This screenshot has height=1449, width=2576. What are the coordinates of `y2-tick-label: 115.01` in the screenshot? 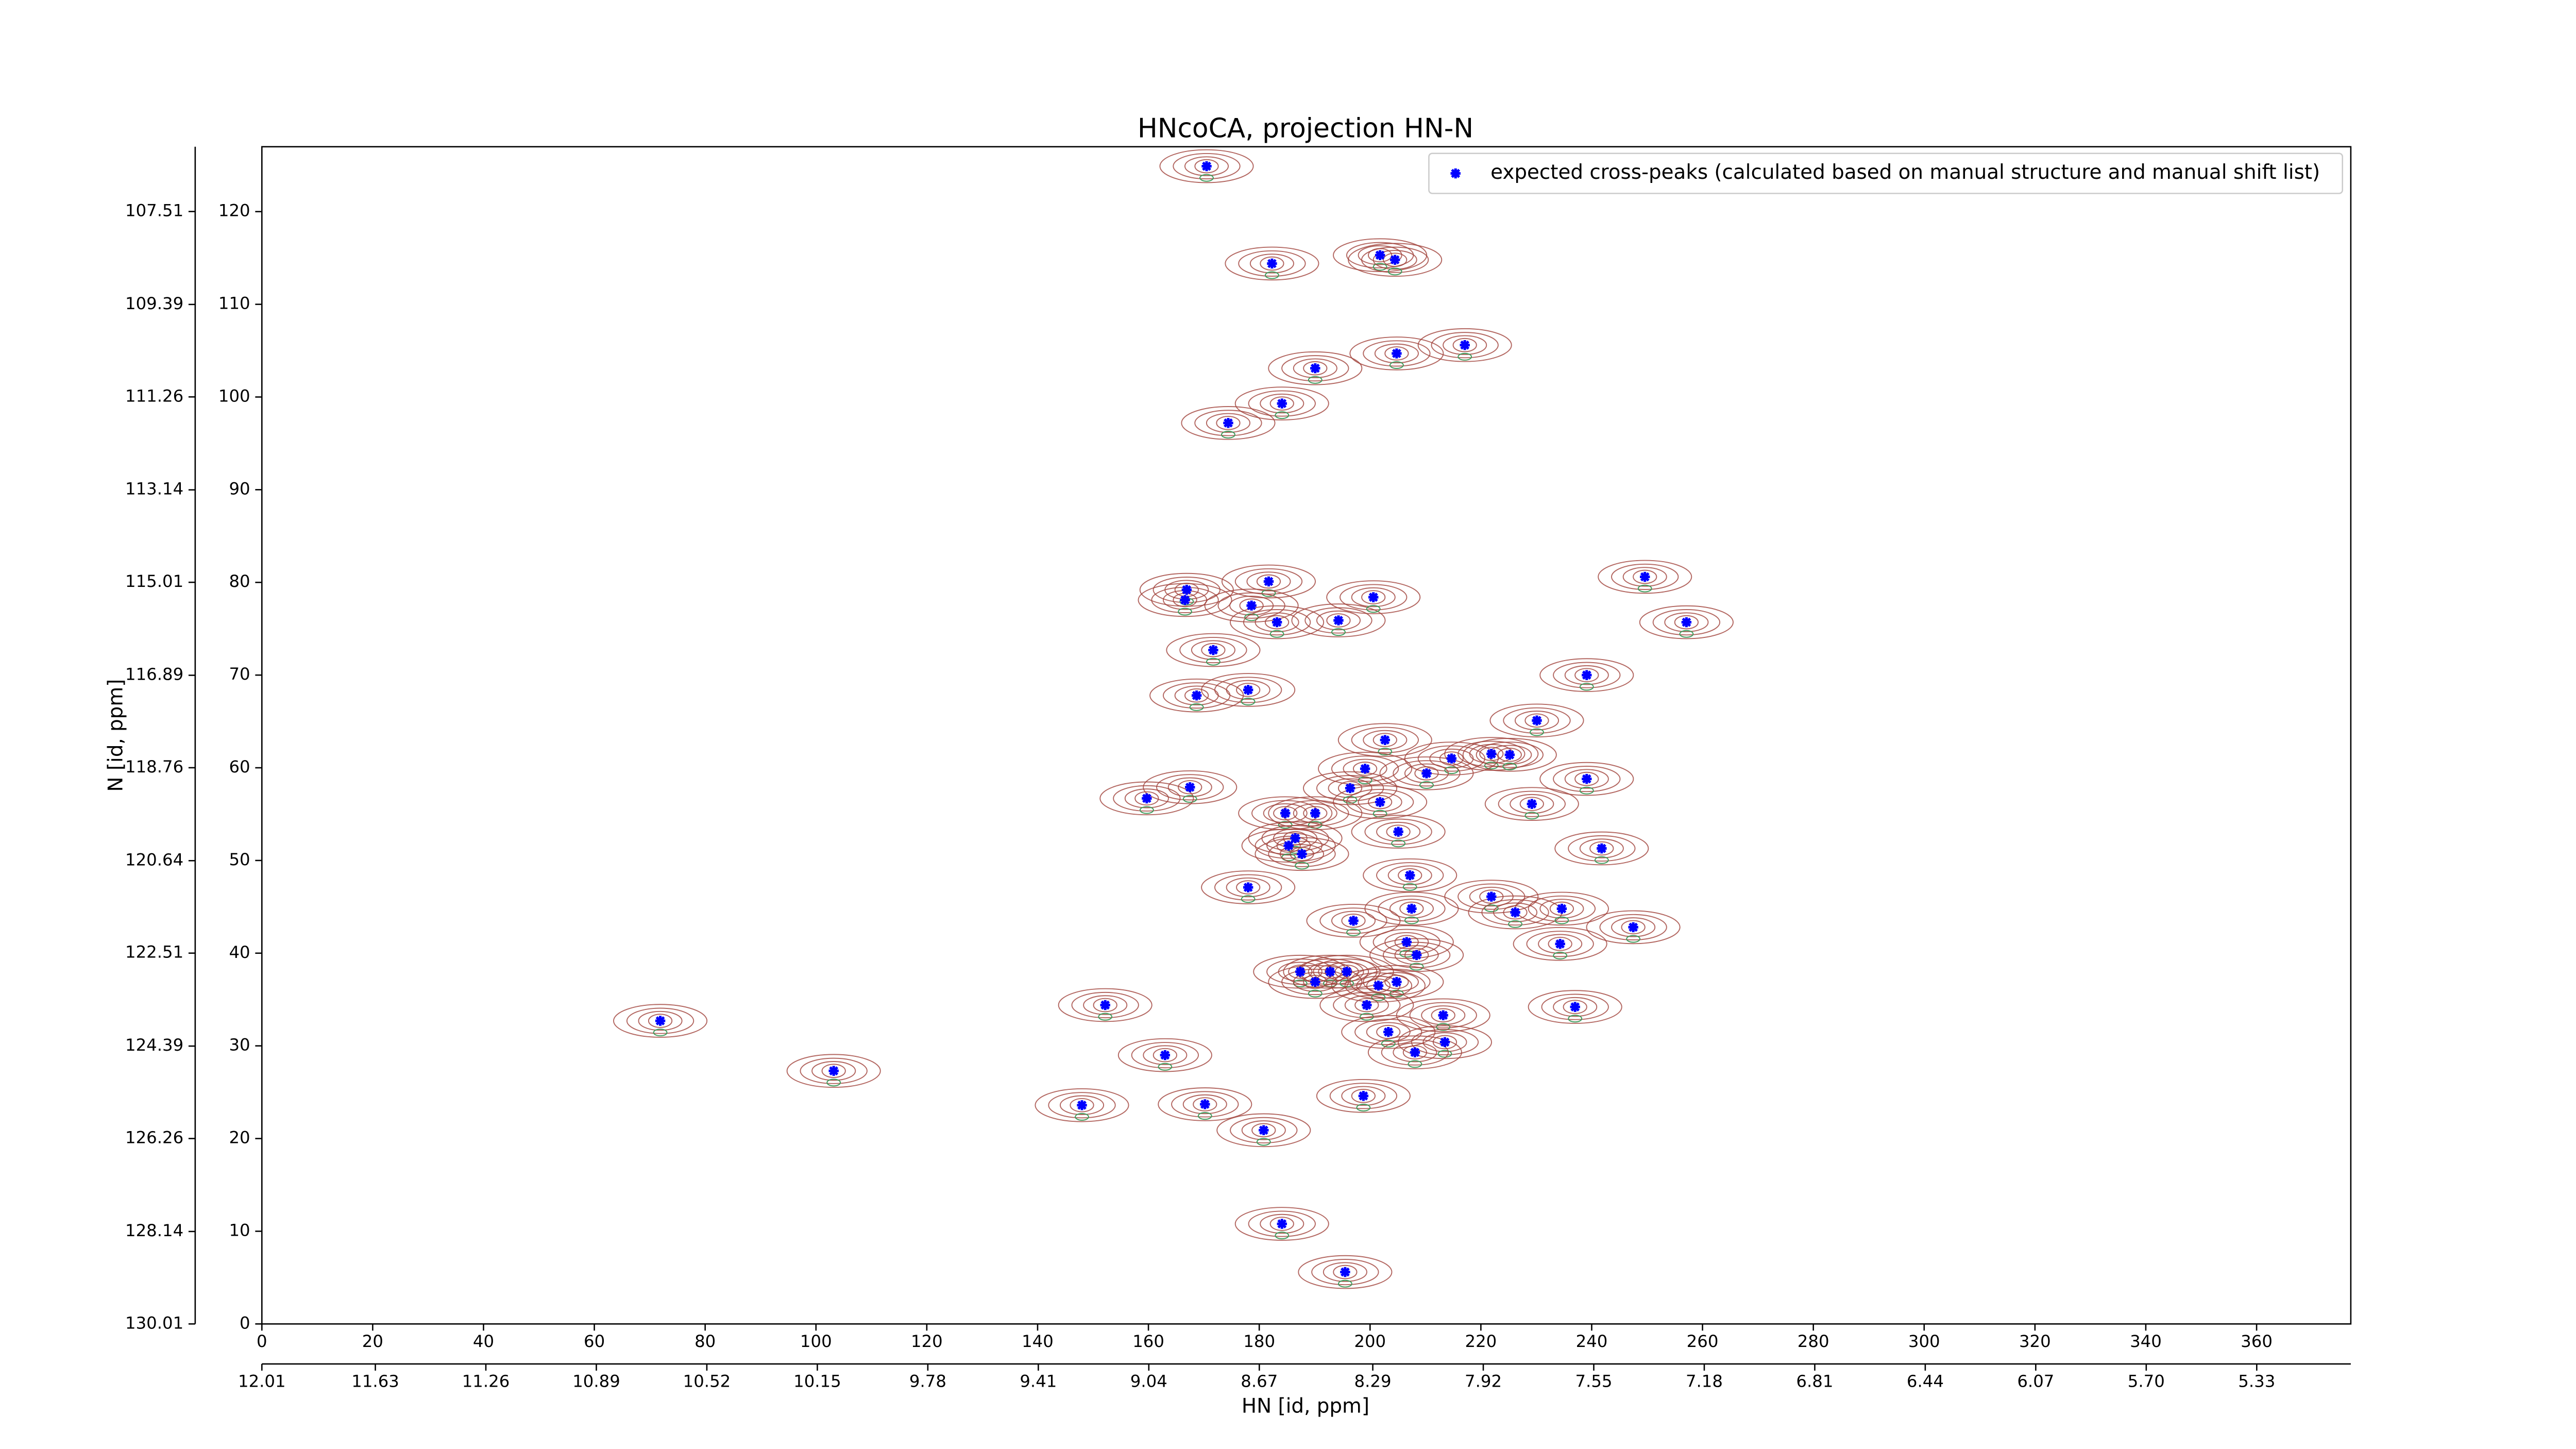 It's located at (154, 581).